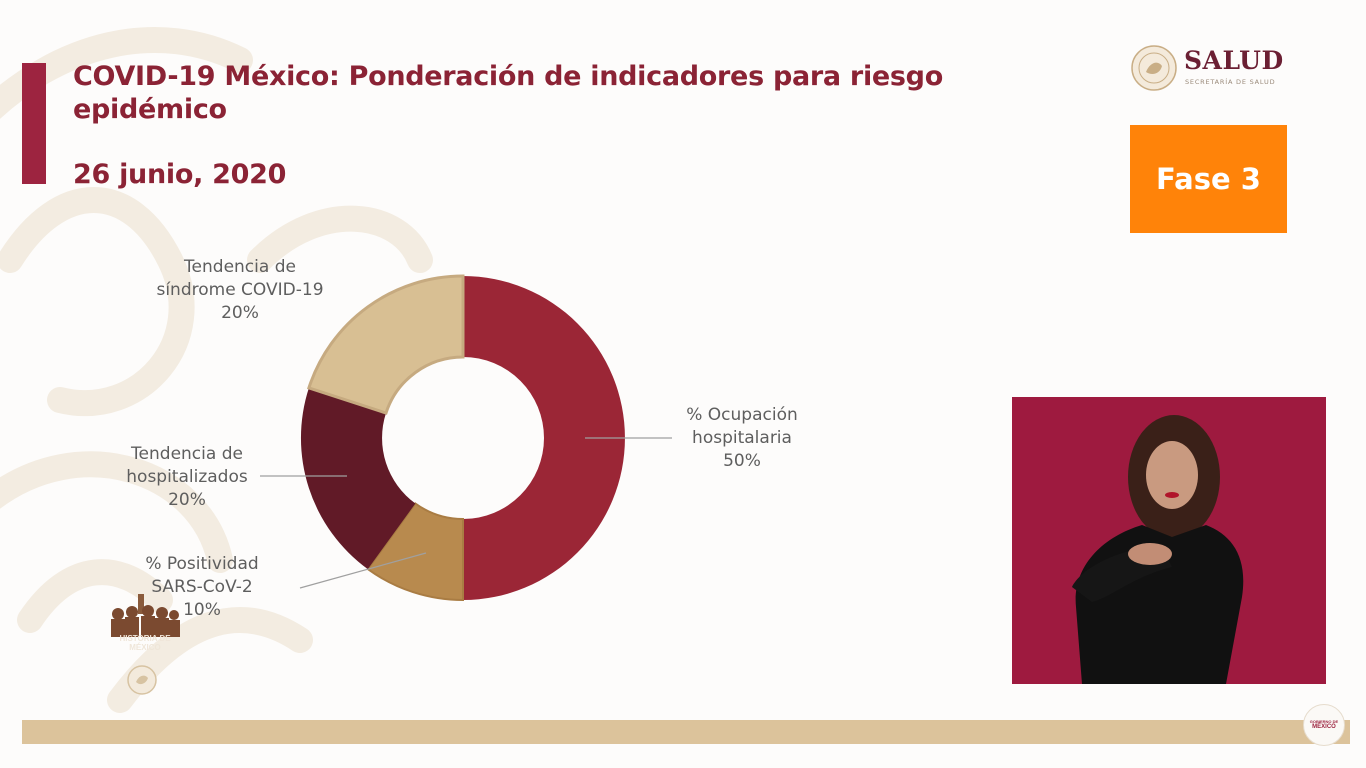 This screenshot has height=768, width=1366. What do you see at coordinates (544, 438) in the screenshot?
I see `slice-ocupacion-hospitalaria` at bounding box center [544, 438].